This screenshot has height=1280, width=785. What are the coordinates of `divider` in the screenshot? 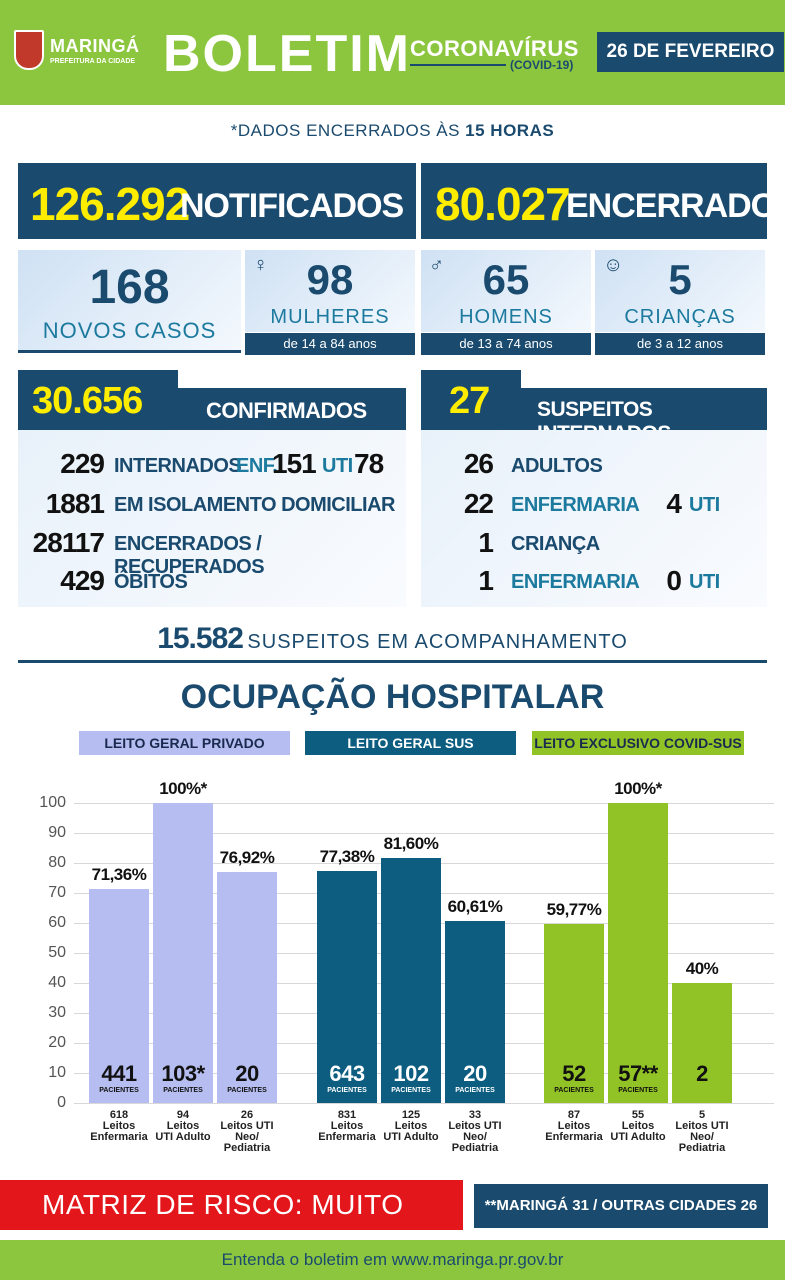 It's located at (392, 661).